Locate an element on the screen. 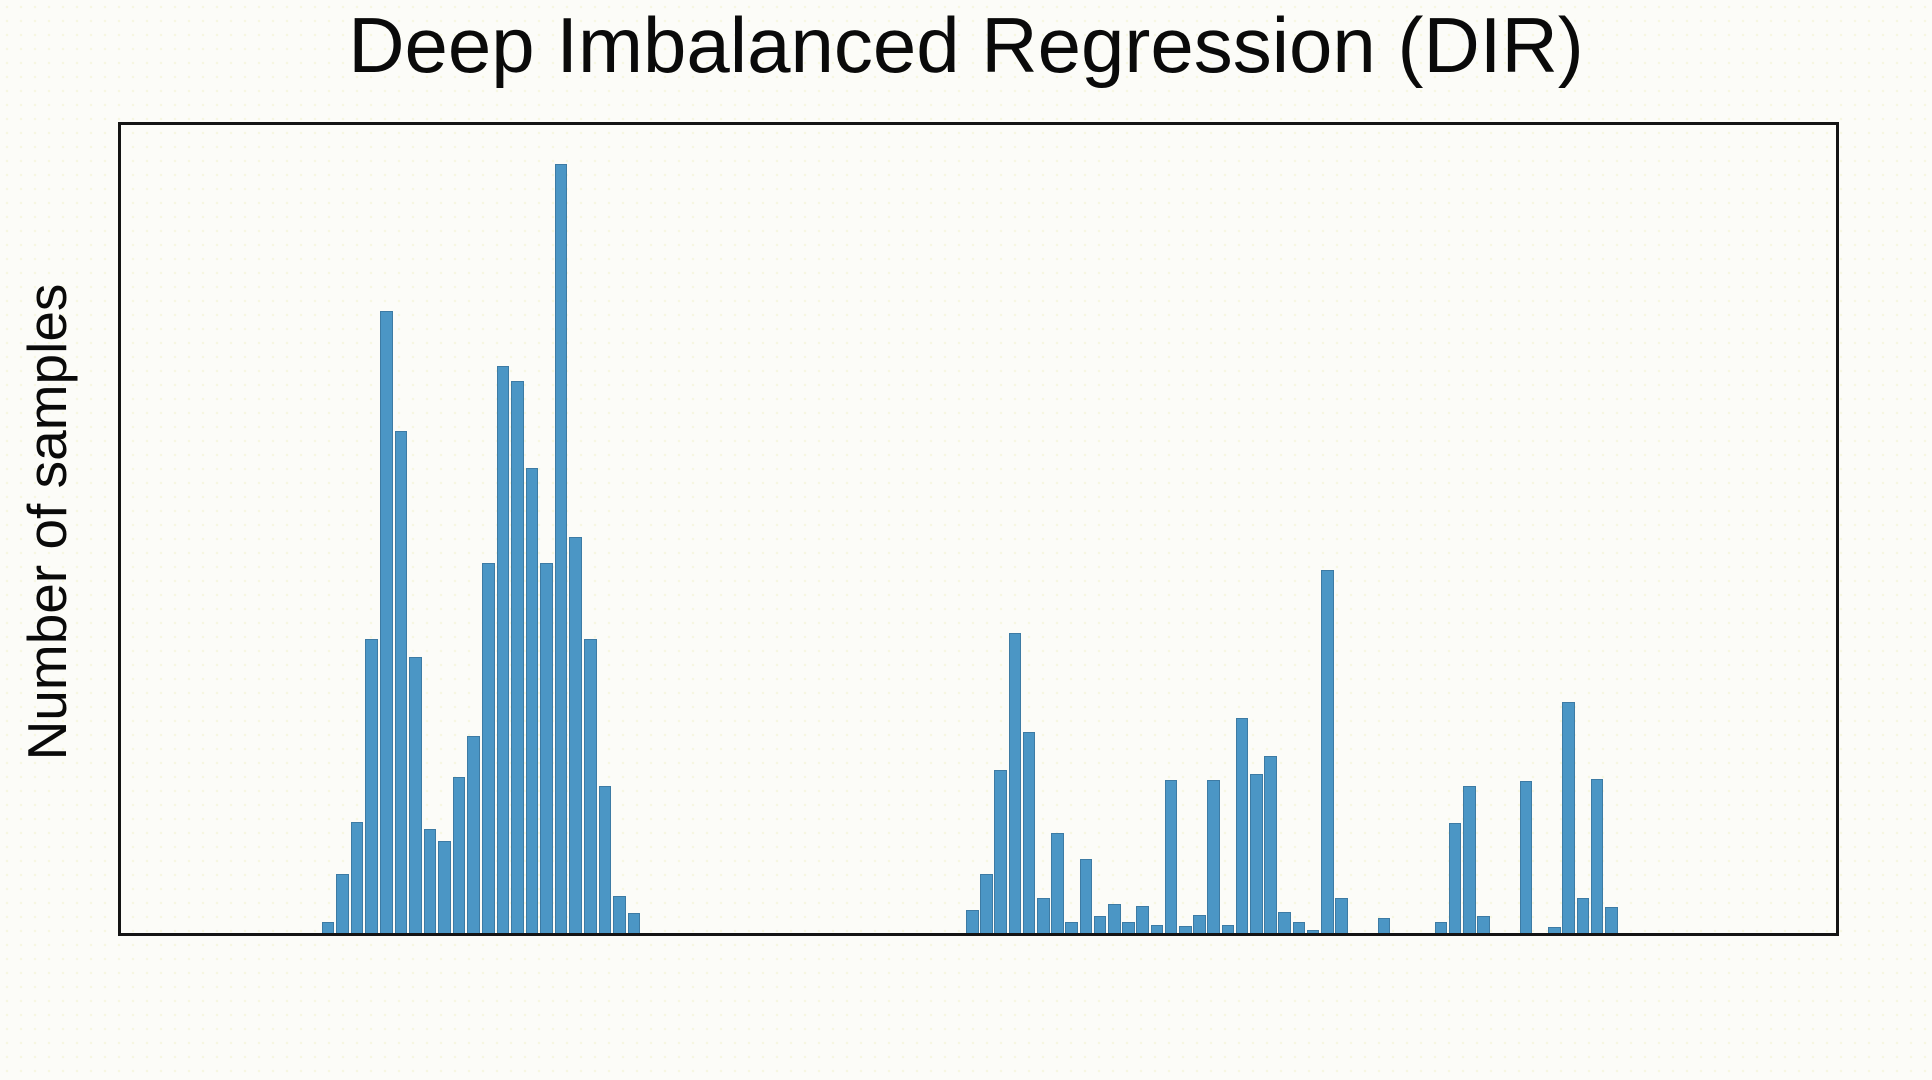 This screenshot has height=1080, width=1932. y-axis-label: Number of samples is located at coordinates (47, 522).